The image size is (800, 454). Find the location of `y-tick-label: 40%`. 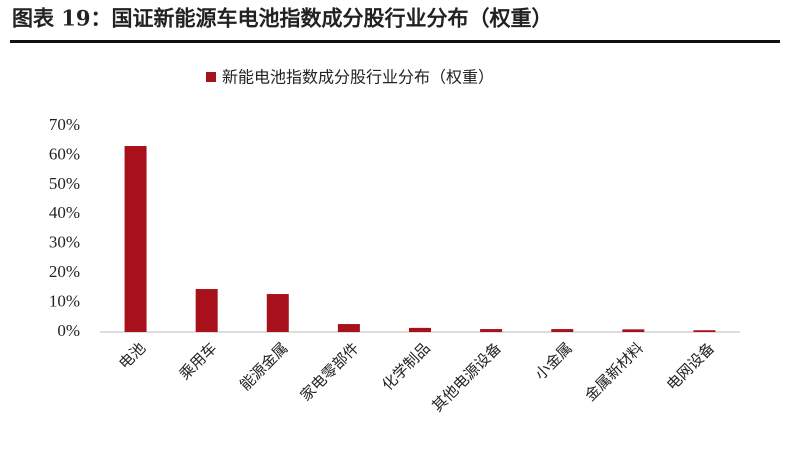

y-tick-label: 40% is located at coordinates (64, 212).